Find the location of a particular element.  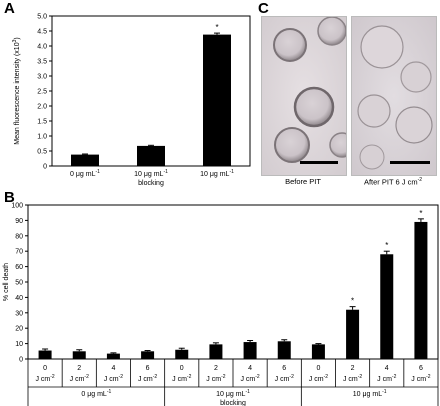

chart-a-category-label: 10 μg mL-1 is located at coordinates (217, 173).